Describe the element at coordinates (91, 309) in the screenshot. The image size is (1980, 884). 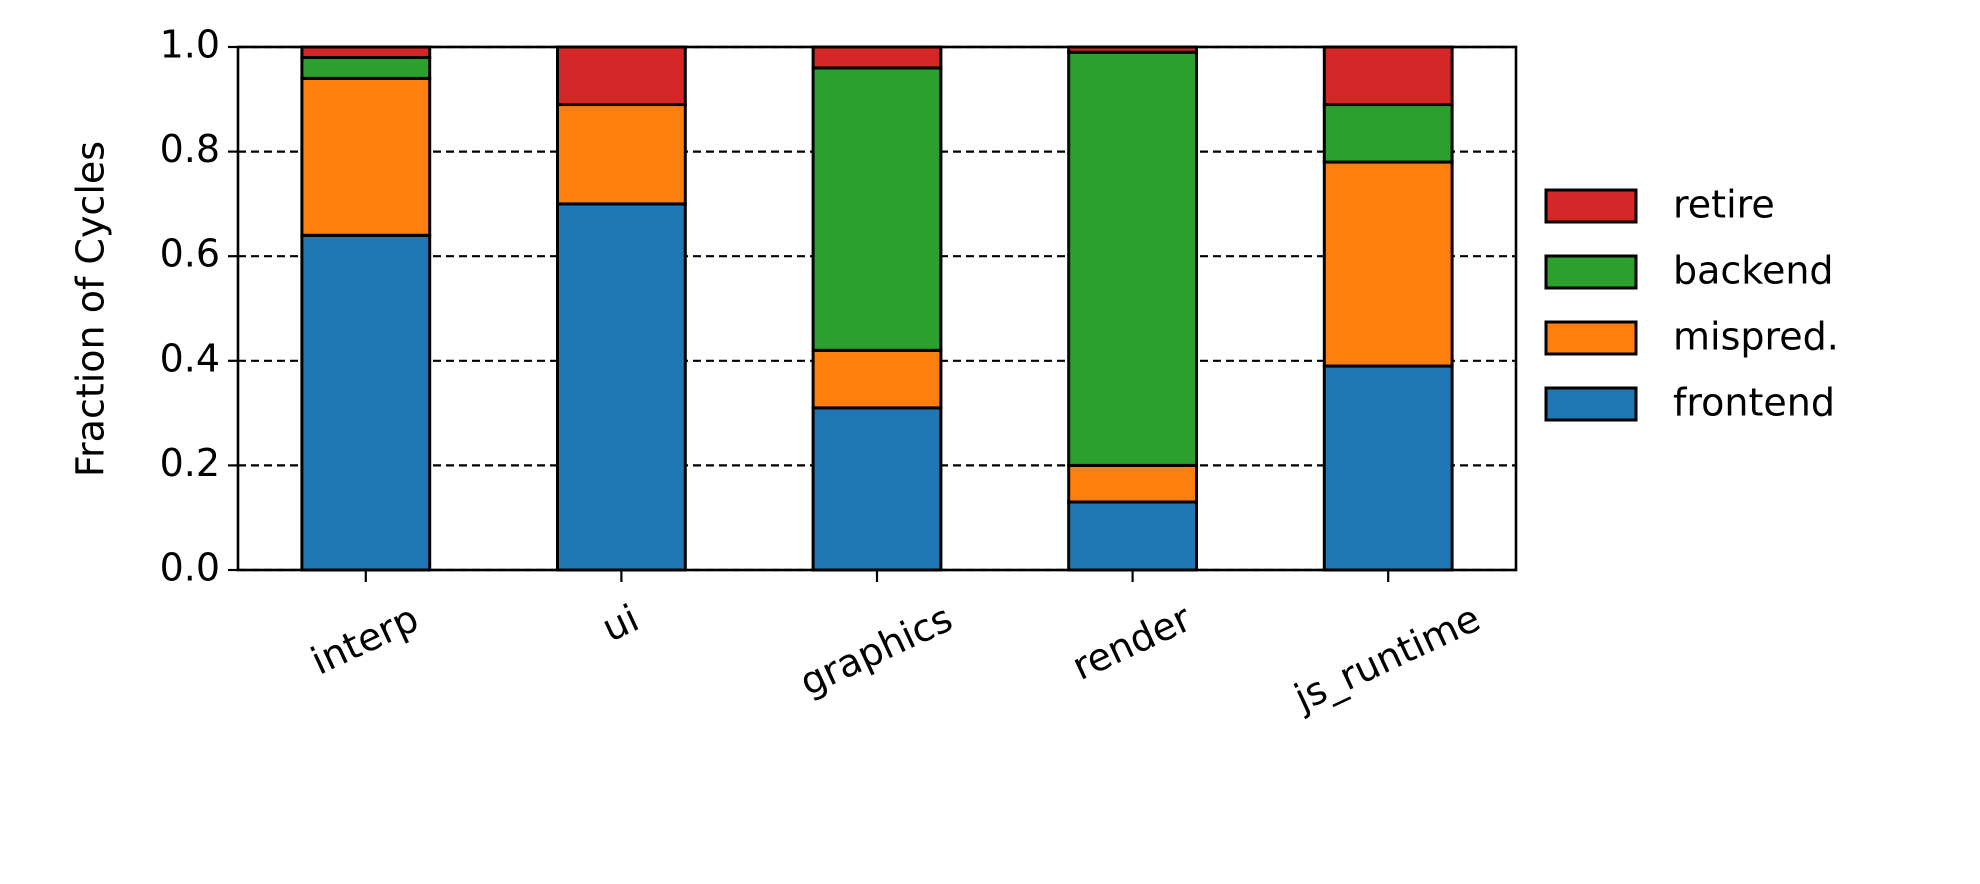
I see `y-axis-label: Fraction of Cycles` at that location.